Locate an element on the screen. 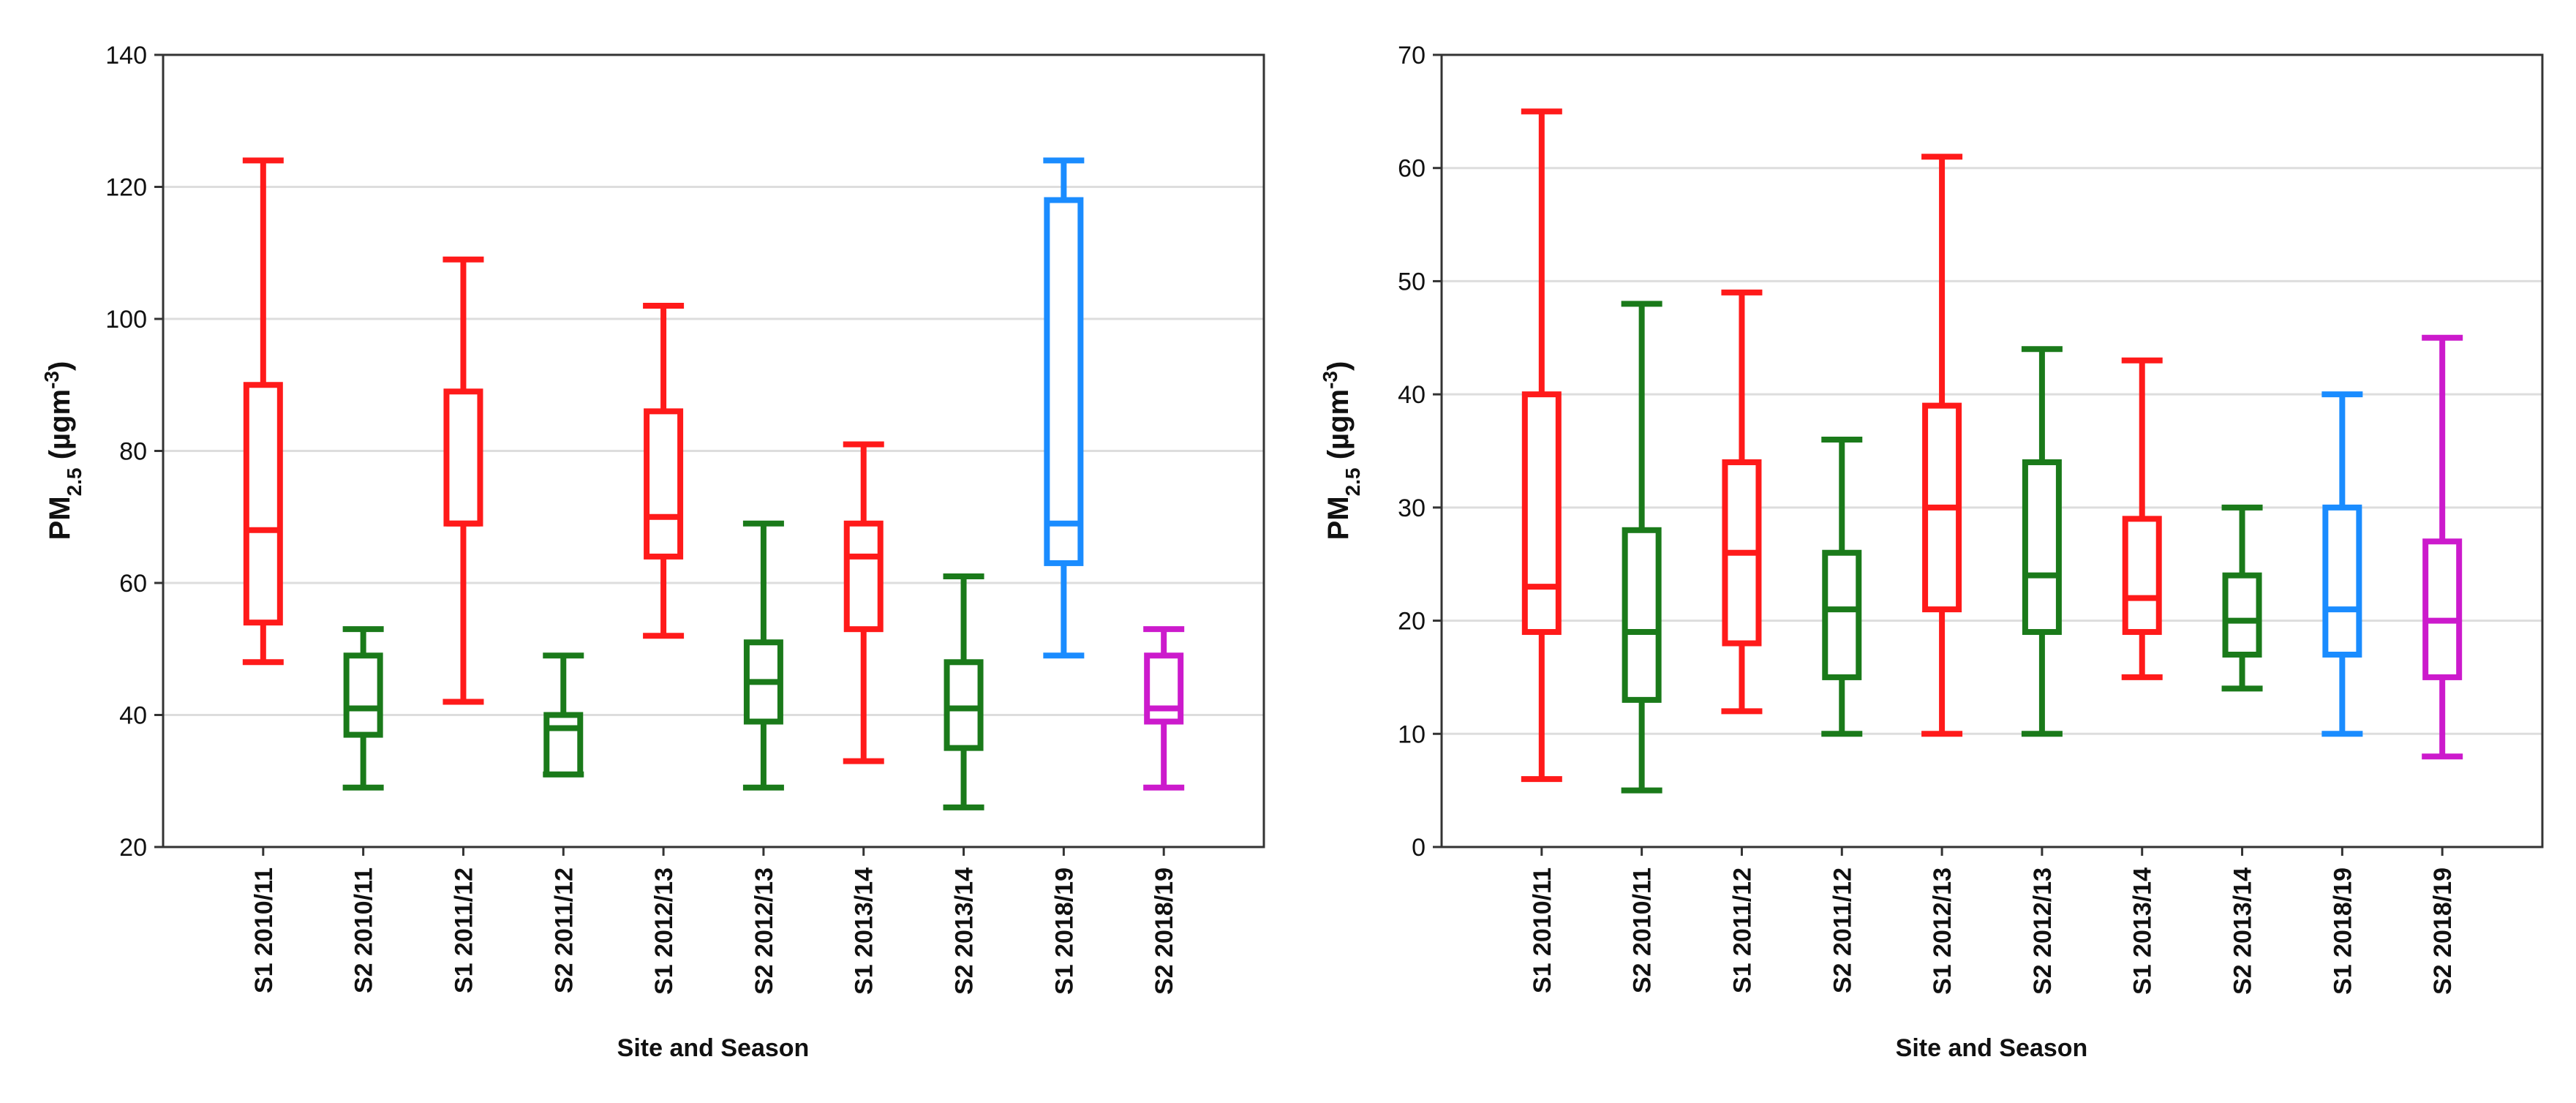 The image size is (2576, 1103). left-x-tick-label: S1 2012/13 is located at coordinates (664, 931).